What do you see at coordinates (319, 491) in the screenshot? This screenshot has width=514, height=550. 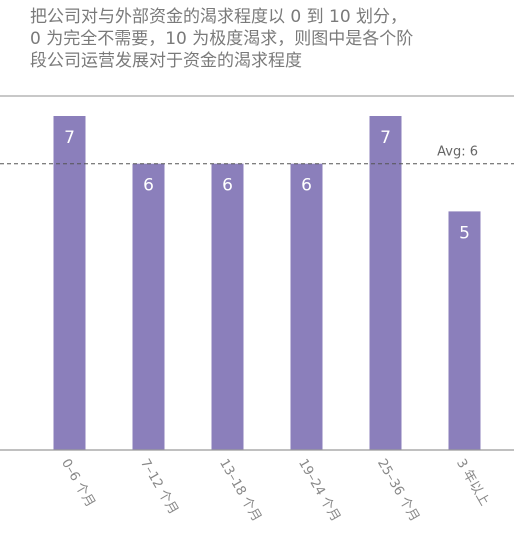 I see `x-tick-label-3: 19–24 个月` at bounding box center [319, 491].